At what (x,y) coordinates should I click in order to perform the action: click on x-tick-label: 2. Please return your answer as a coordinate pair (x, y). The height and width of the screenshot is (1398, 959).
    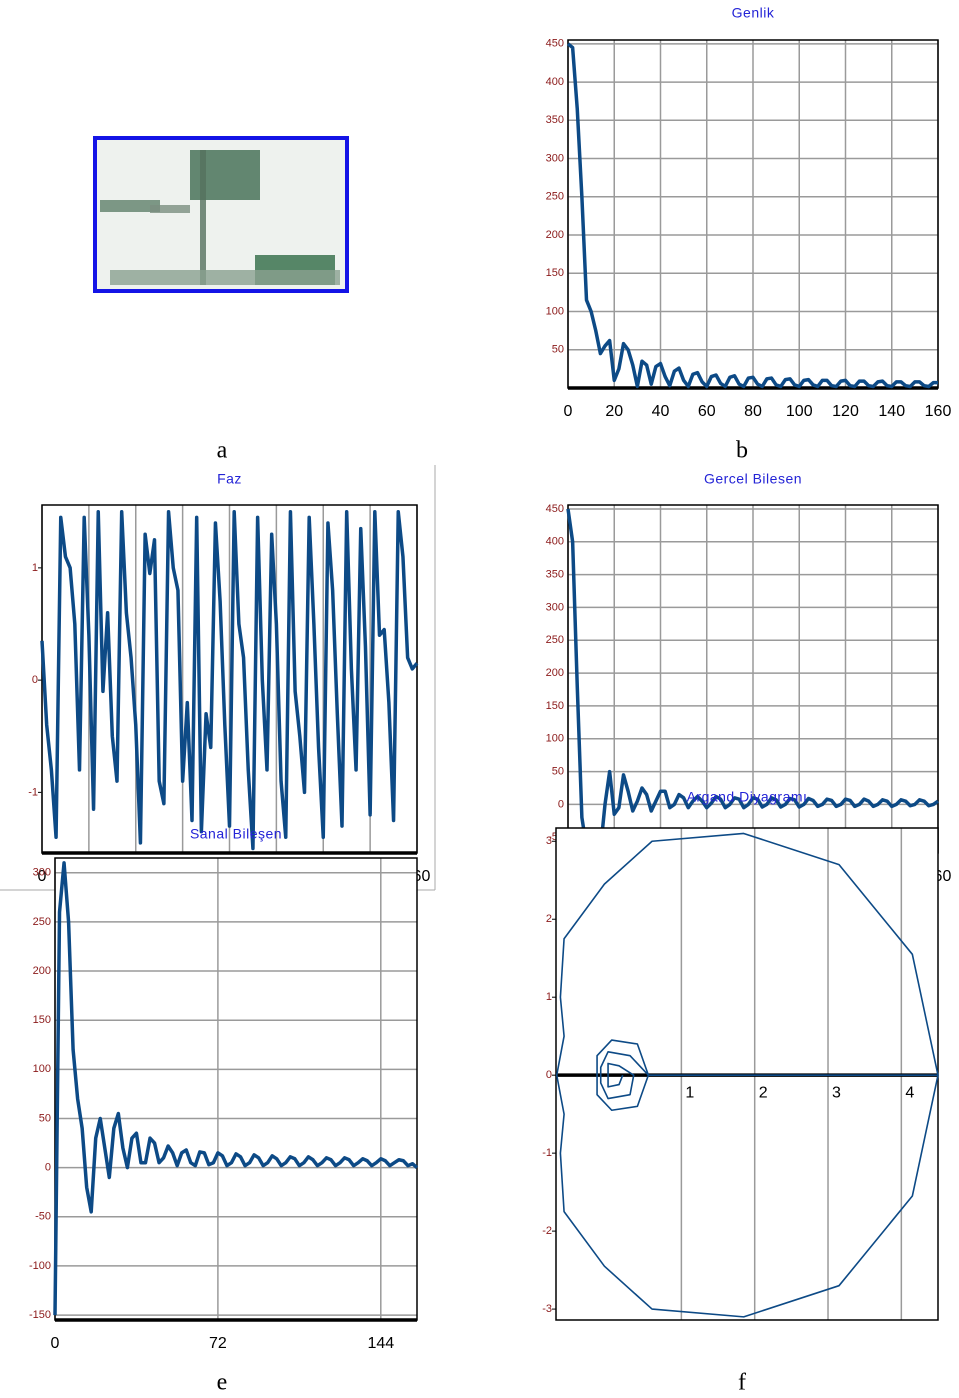
    Looking at the image, I should click on (763, 1092).